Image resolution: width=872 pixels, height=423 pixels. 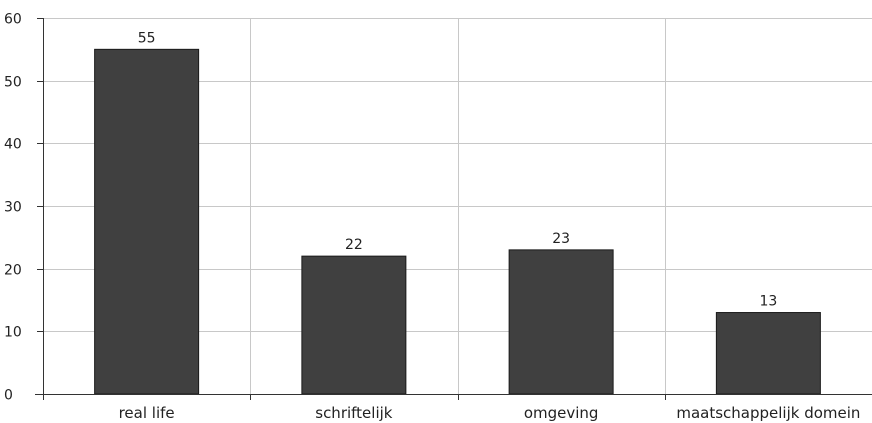 What do you see at coordinates (147, 221) in the screenshot?
I see `bar-real-life` at bounding box center [147, 221].